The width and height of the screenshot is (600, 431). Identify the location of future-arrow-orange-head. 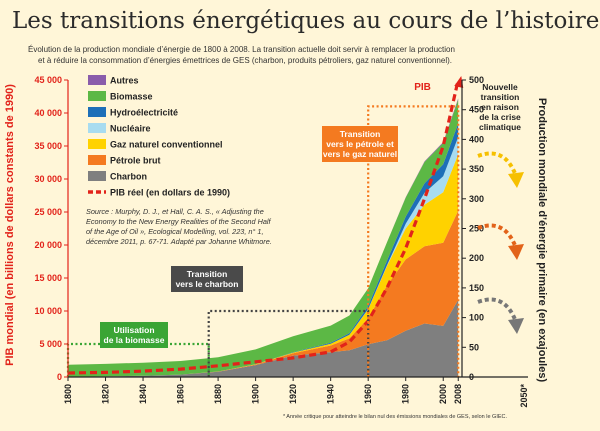
(516, 252).